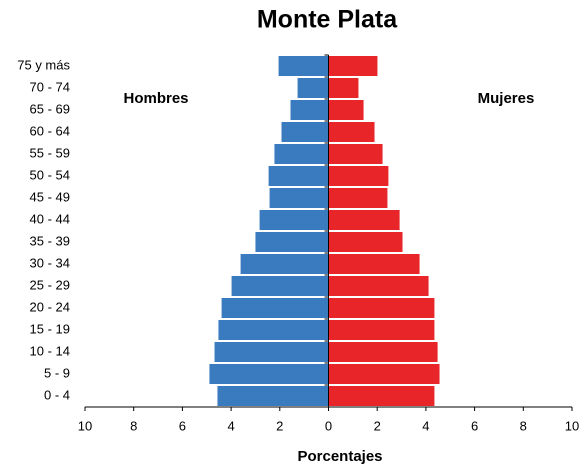 Image resolution: width=582 pixels, height=467 pixels. I want to click on y-tick-label: 70 - 74, so click(50, 86).